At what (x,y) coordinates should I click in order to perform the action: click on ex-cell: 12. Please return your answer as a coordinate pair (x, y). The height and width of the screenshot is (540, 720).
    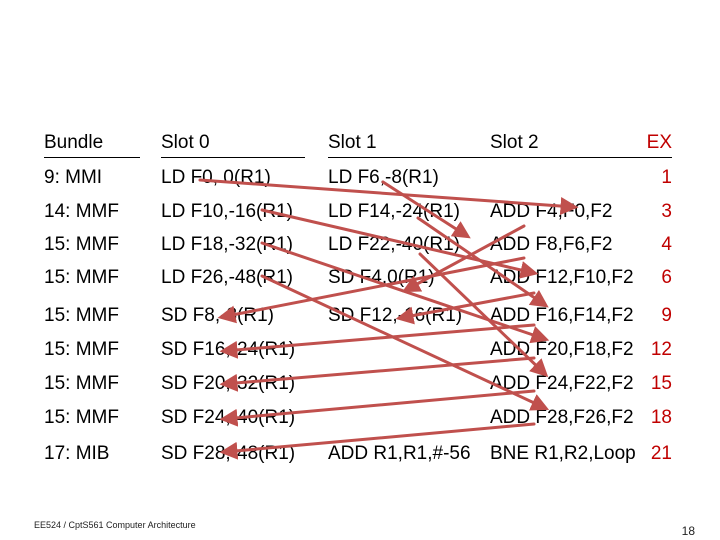
    Looking at the image, I should click on (661, 349).